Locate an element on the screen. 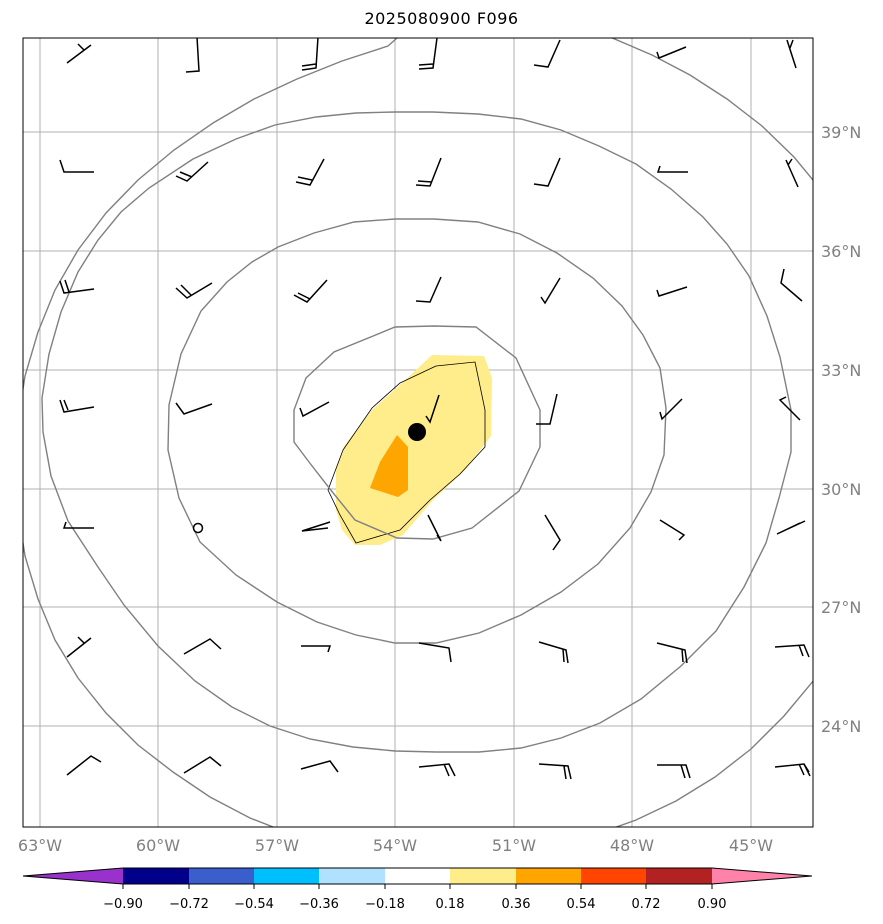 This screenshot has width=883, height=924. longitude-labels: 63°W 60°W 57°W 54°W 51°W 48°W 45°W is located at coordinates (395, 845).